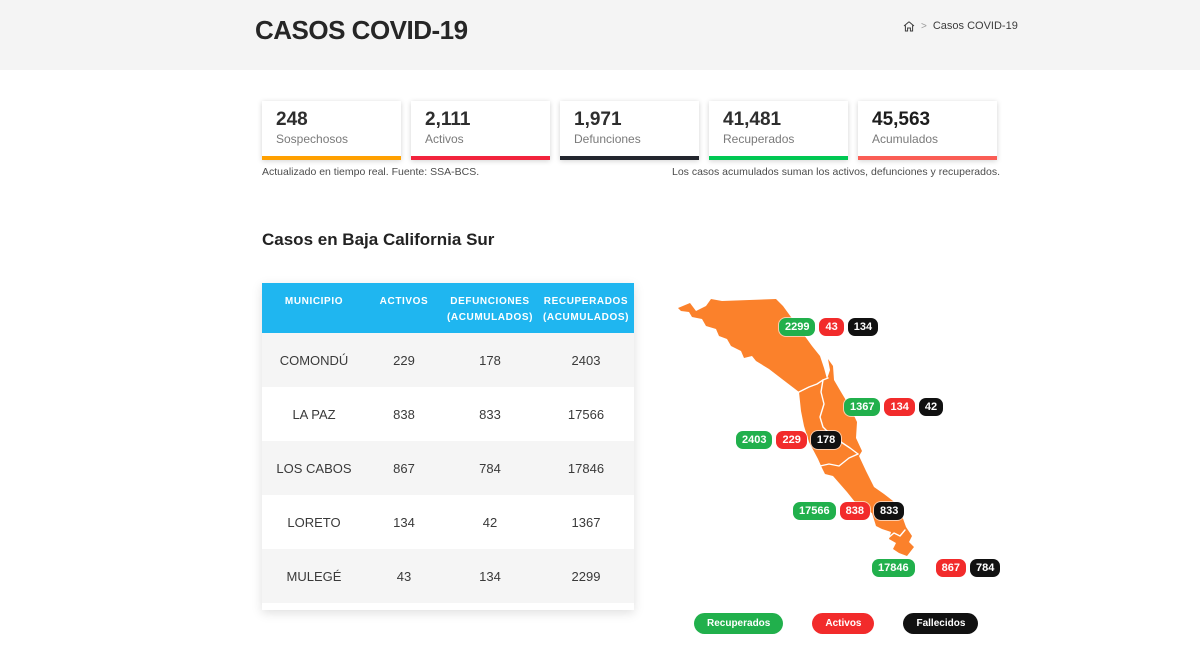 The height and width of the screenshot is (666, 1200). Describe the element at coordinates (950, 568) in the screenshot. I see `activos-badge: 867` at that location.